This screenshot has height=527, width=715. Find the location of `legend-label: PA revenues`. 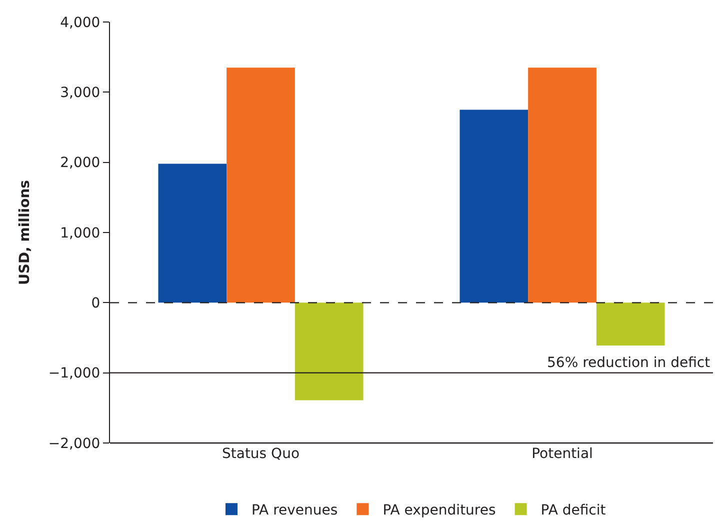

legend-label: PA revenues is located at coordinates (295, 510).